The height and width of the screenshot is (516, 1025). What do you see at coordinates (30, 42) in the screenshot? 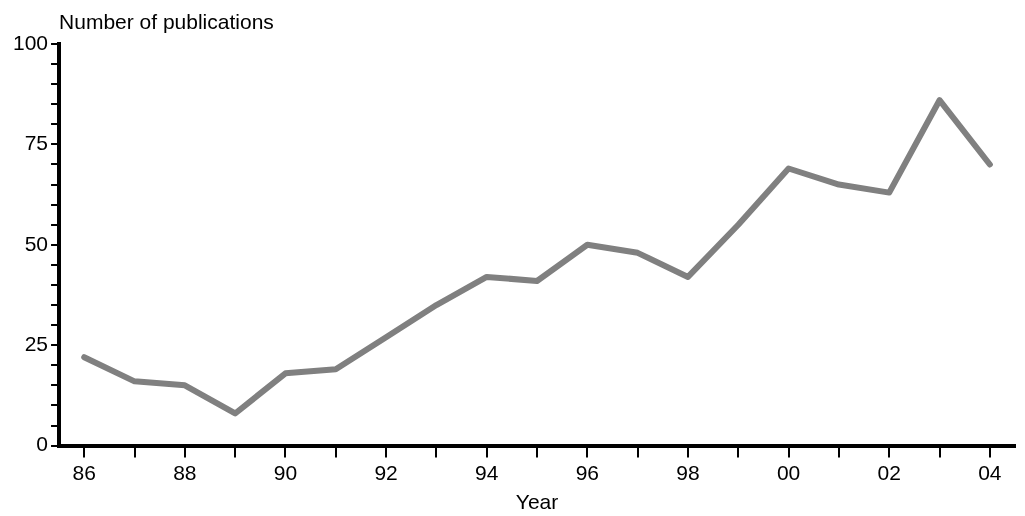
I see `y-tick-label: 100` at bounding box center [30, 42].